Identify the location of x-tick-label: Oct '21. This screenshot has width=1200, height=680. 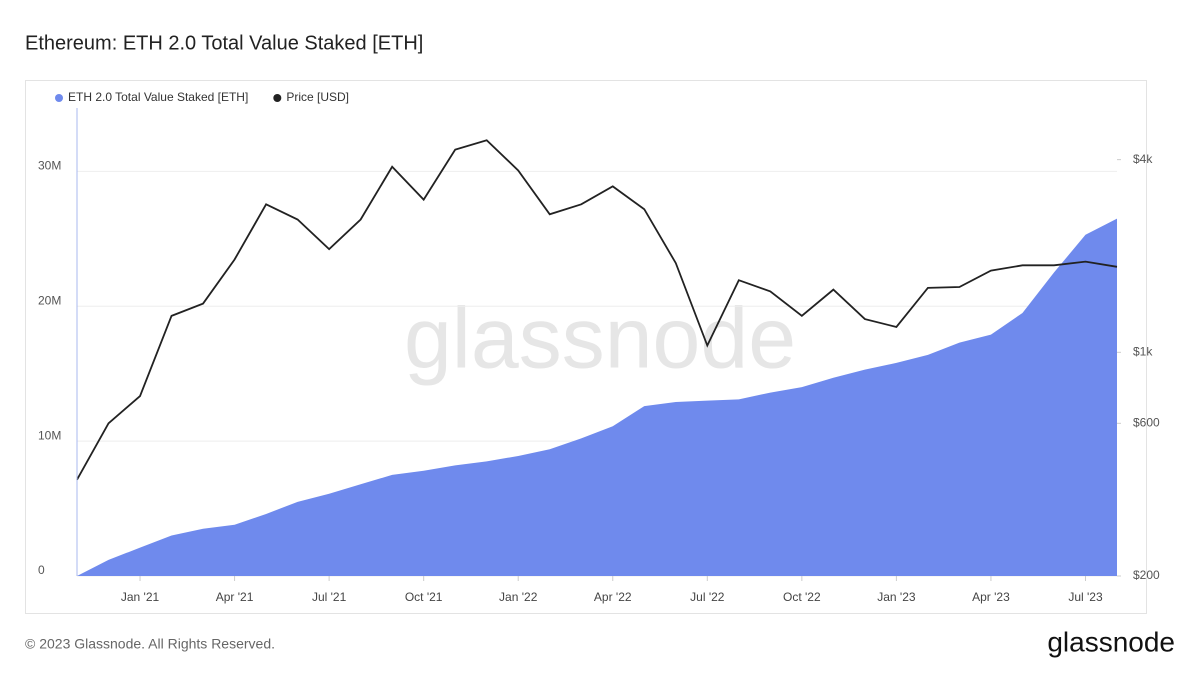
(424, 597).